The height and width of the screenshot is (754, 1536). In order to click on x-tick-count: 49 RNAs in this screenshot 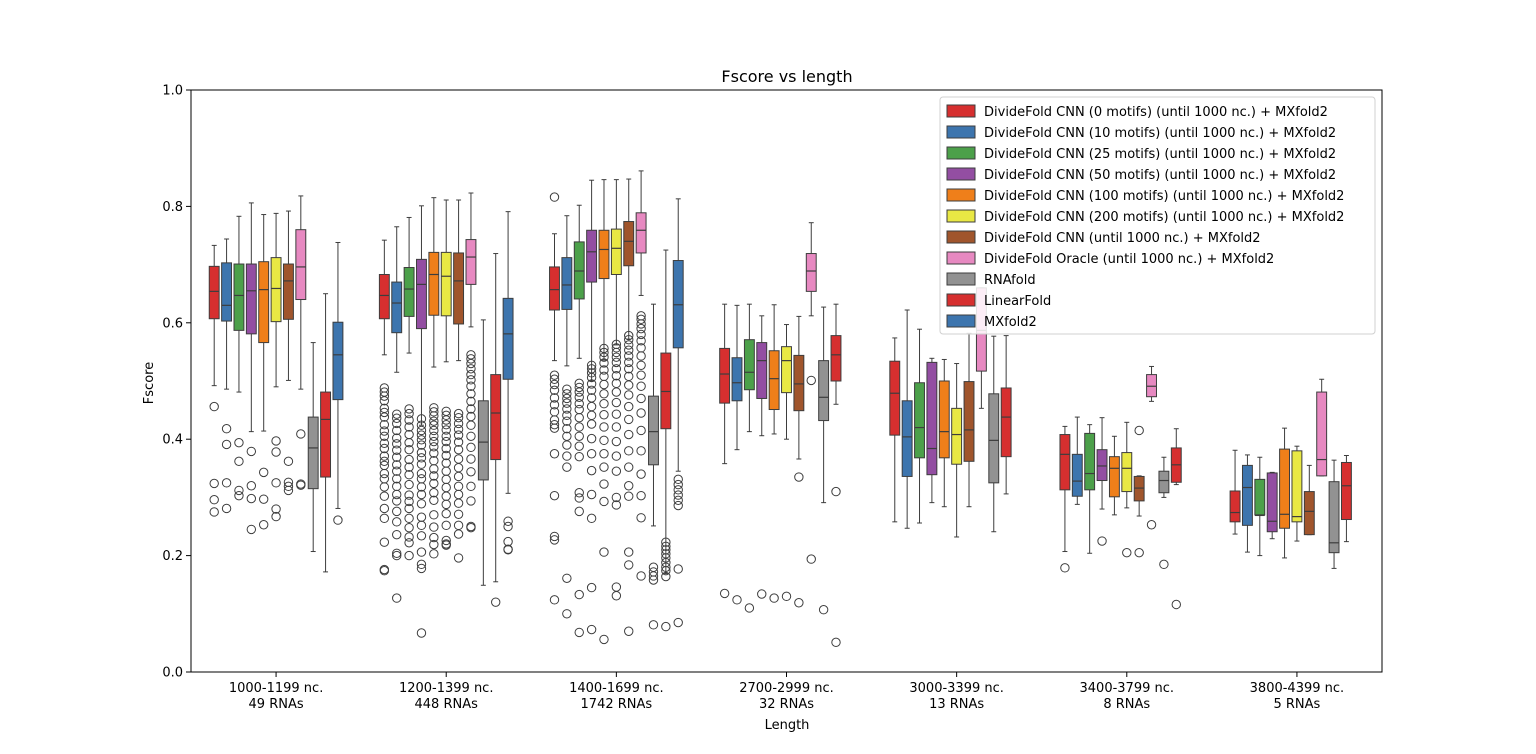, I will do `click(276, 704)`.